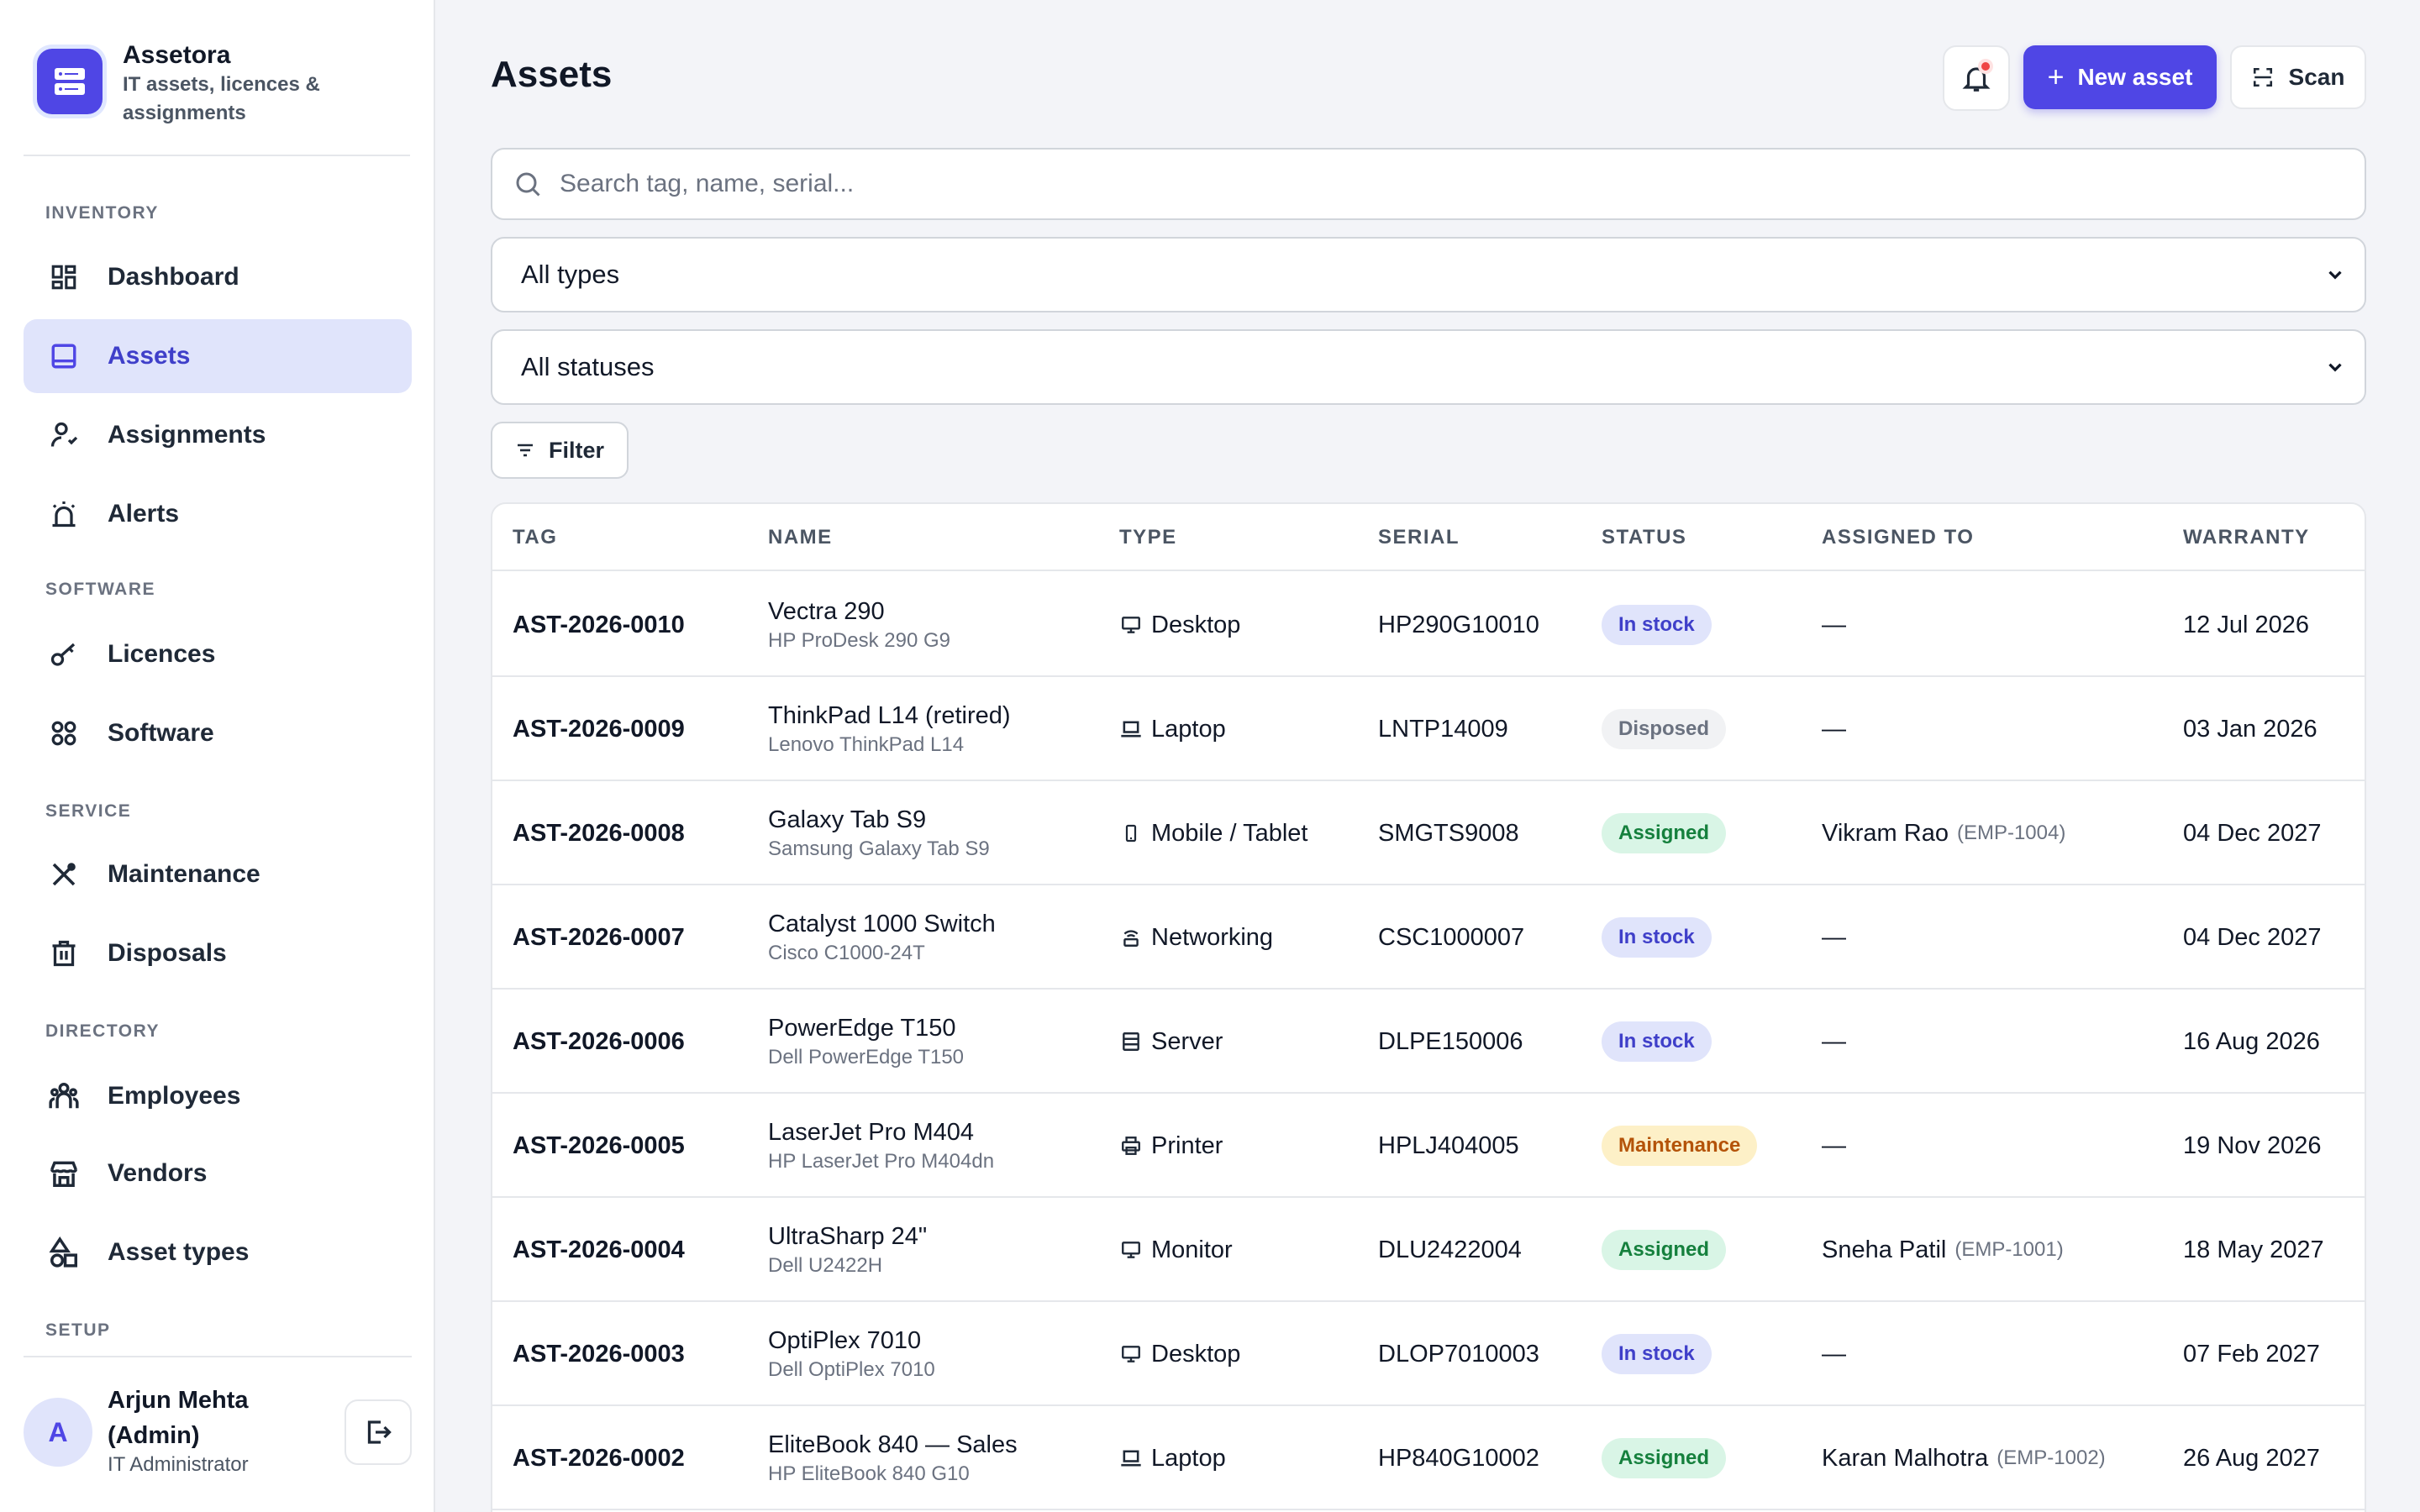  I want to click on filter-button: Filter, so click(560, 450).